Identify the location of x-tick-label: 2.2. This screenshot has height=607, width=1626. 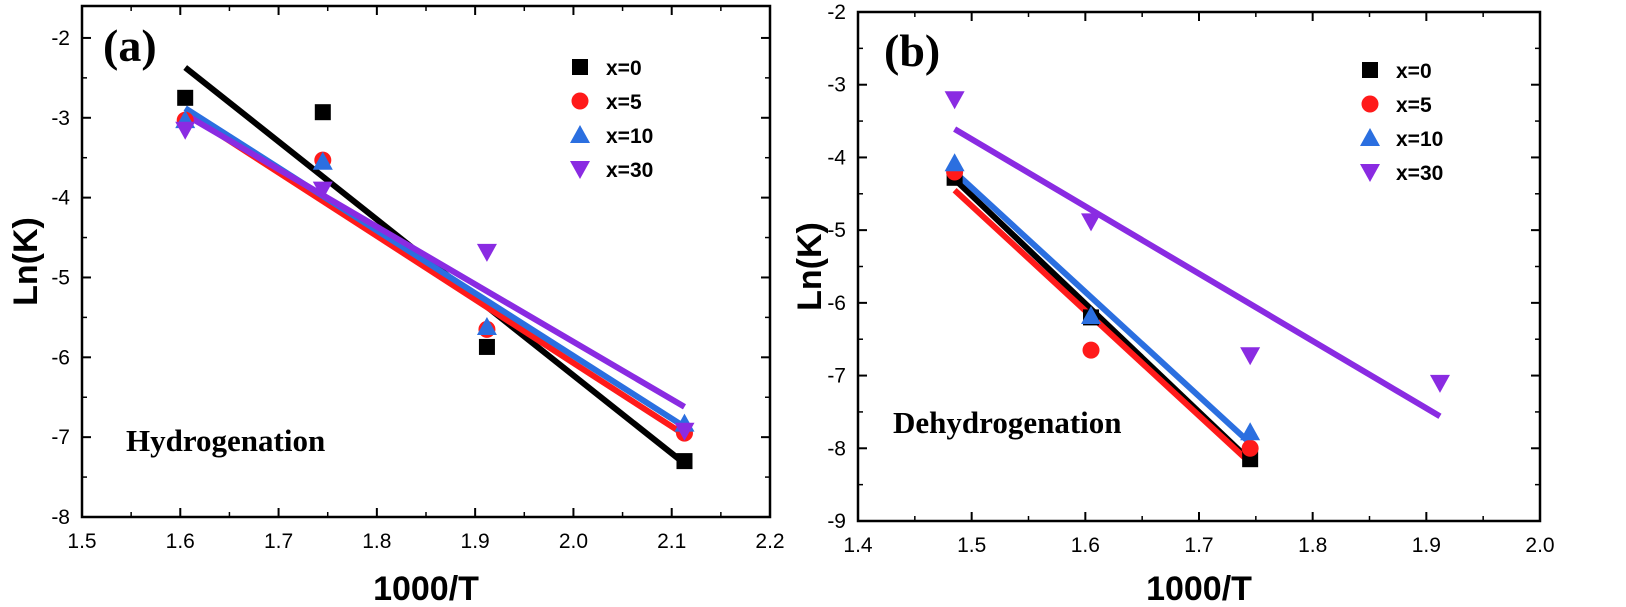
(769, 541).